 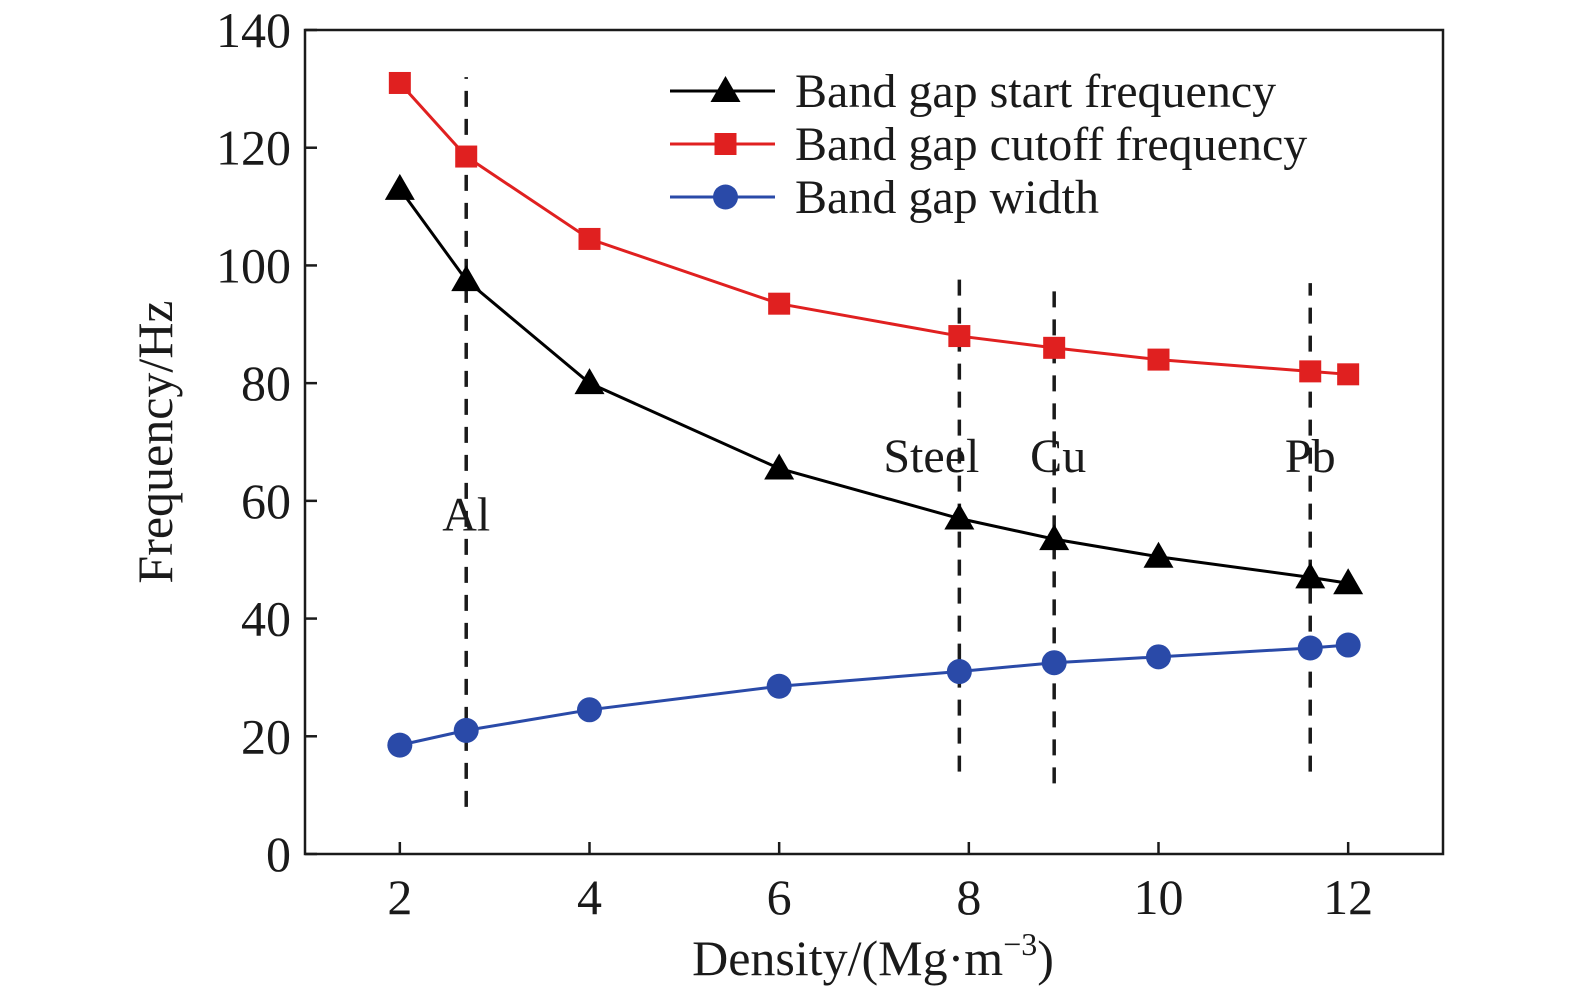 What do you see at coordinates (968, 897) in the screenshot?
I see `x-tick-label: 8` at bounding box center [968, 897].